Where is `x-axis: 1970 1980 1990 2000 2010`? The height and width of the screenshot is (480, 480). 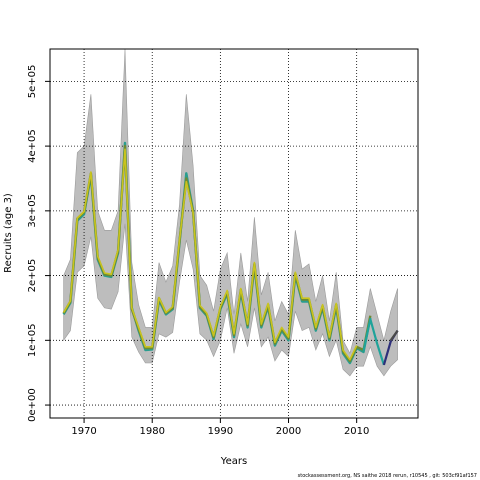
x-axis: 1970 1980 1990 2000 2010 is located at coordinates (220, 427).